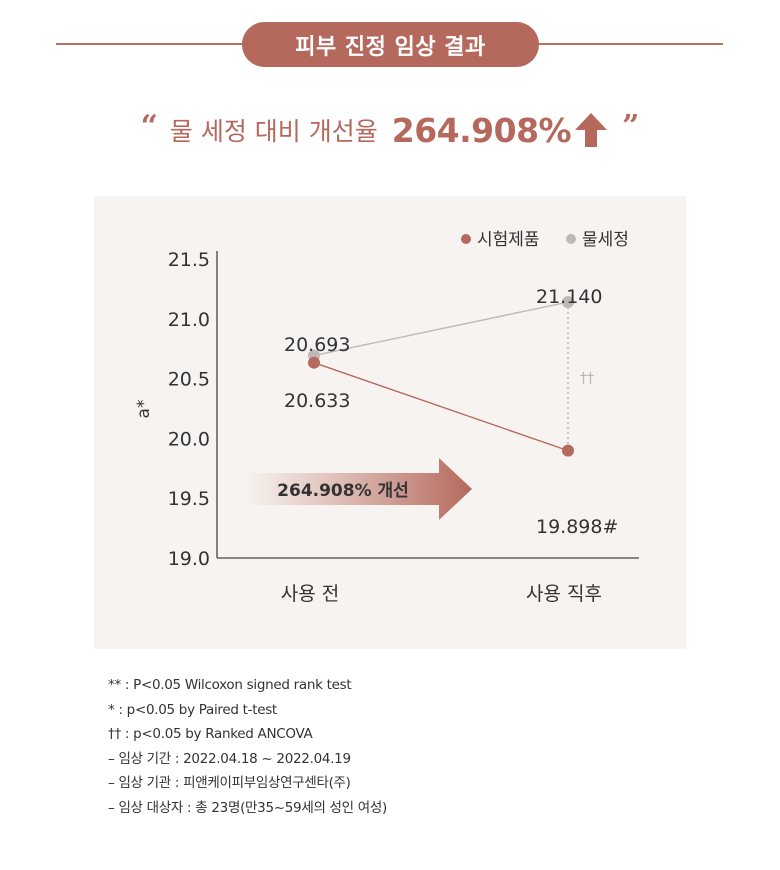 This screenshot has height=870, width=780. I want to click on significance-mark: ††, so click(587, 378).